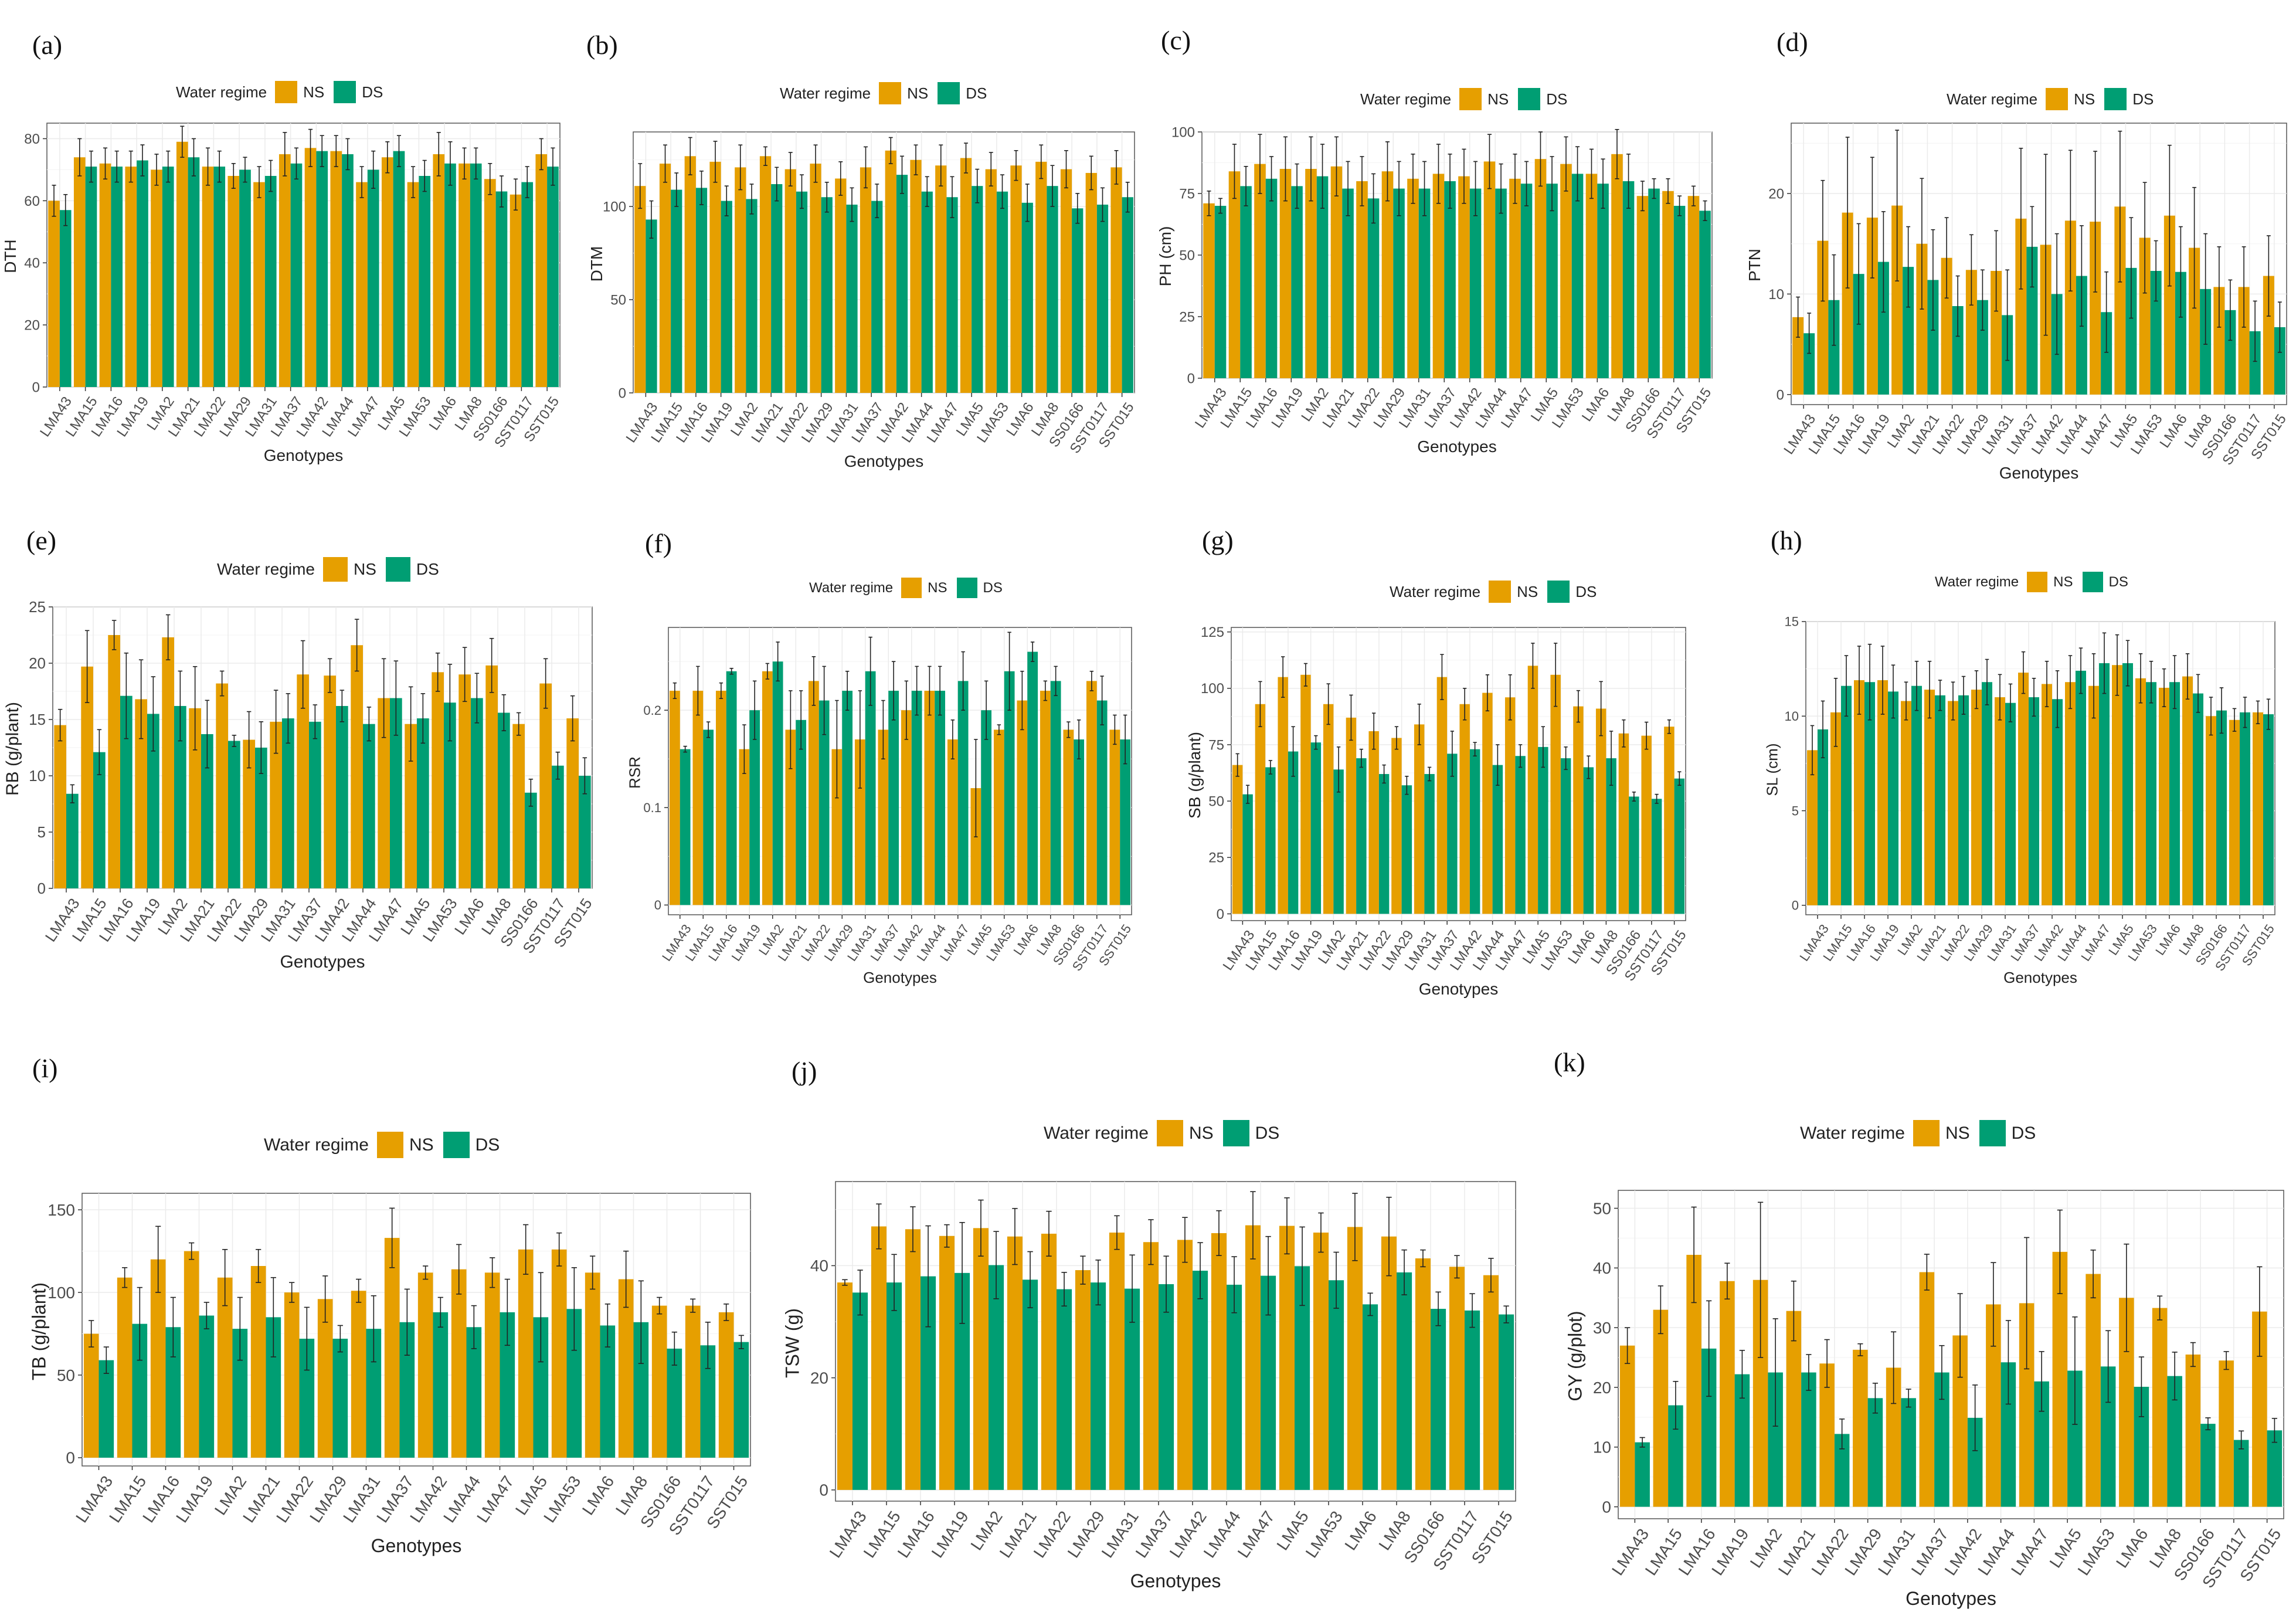 The image size is (2296, 1619). What do you see at coordinates (1575, 1356) in the screenshot?
I see `y-axis-title: GY (g/plot)` at bounding box center [1575, 1356].